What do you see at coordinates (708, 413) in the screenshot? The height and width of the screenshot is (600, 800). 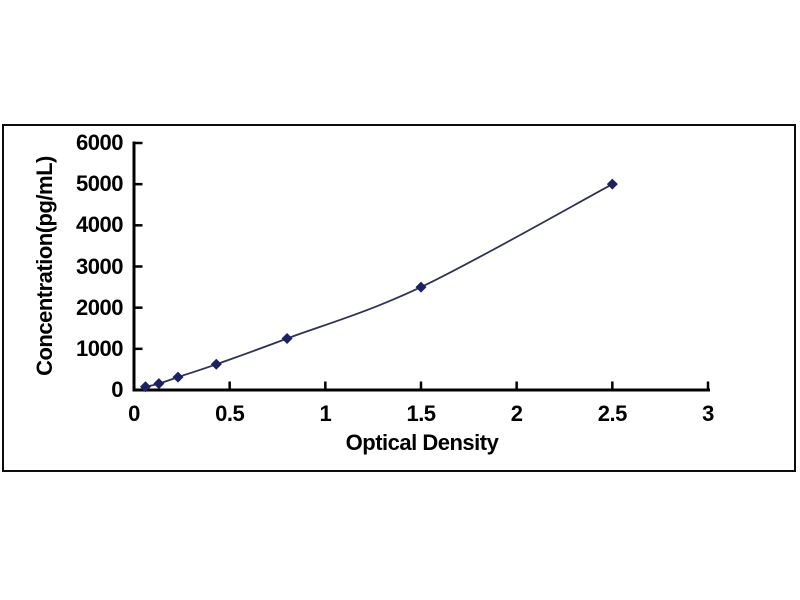 I see `x-tick-label: 3` at bounding box center [708, 413].